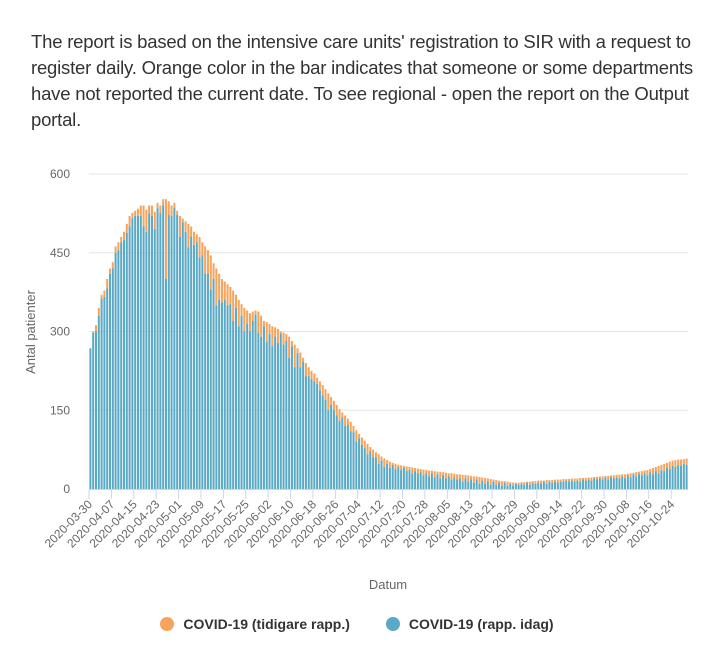 This screenshot has height=655, width=714. I want to click on x-axis-title: Datum, so click(388, 584).